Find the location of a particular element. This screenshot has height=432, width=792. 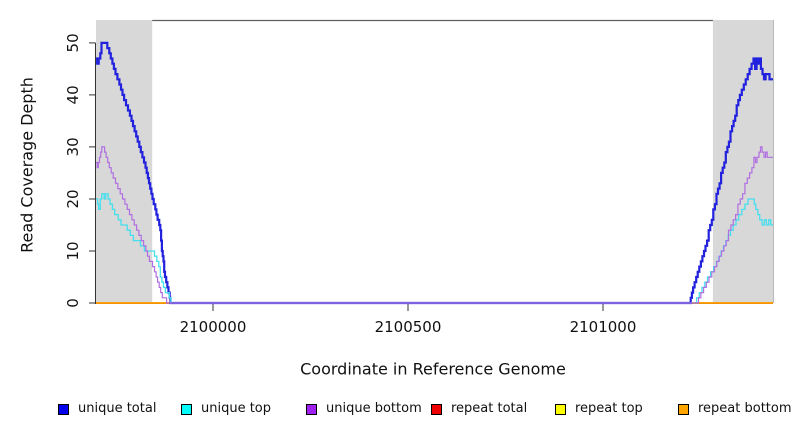

y-tick-label: 20 is located at coordinates (73, 198).